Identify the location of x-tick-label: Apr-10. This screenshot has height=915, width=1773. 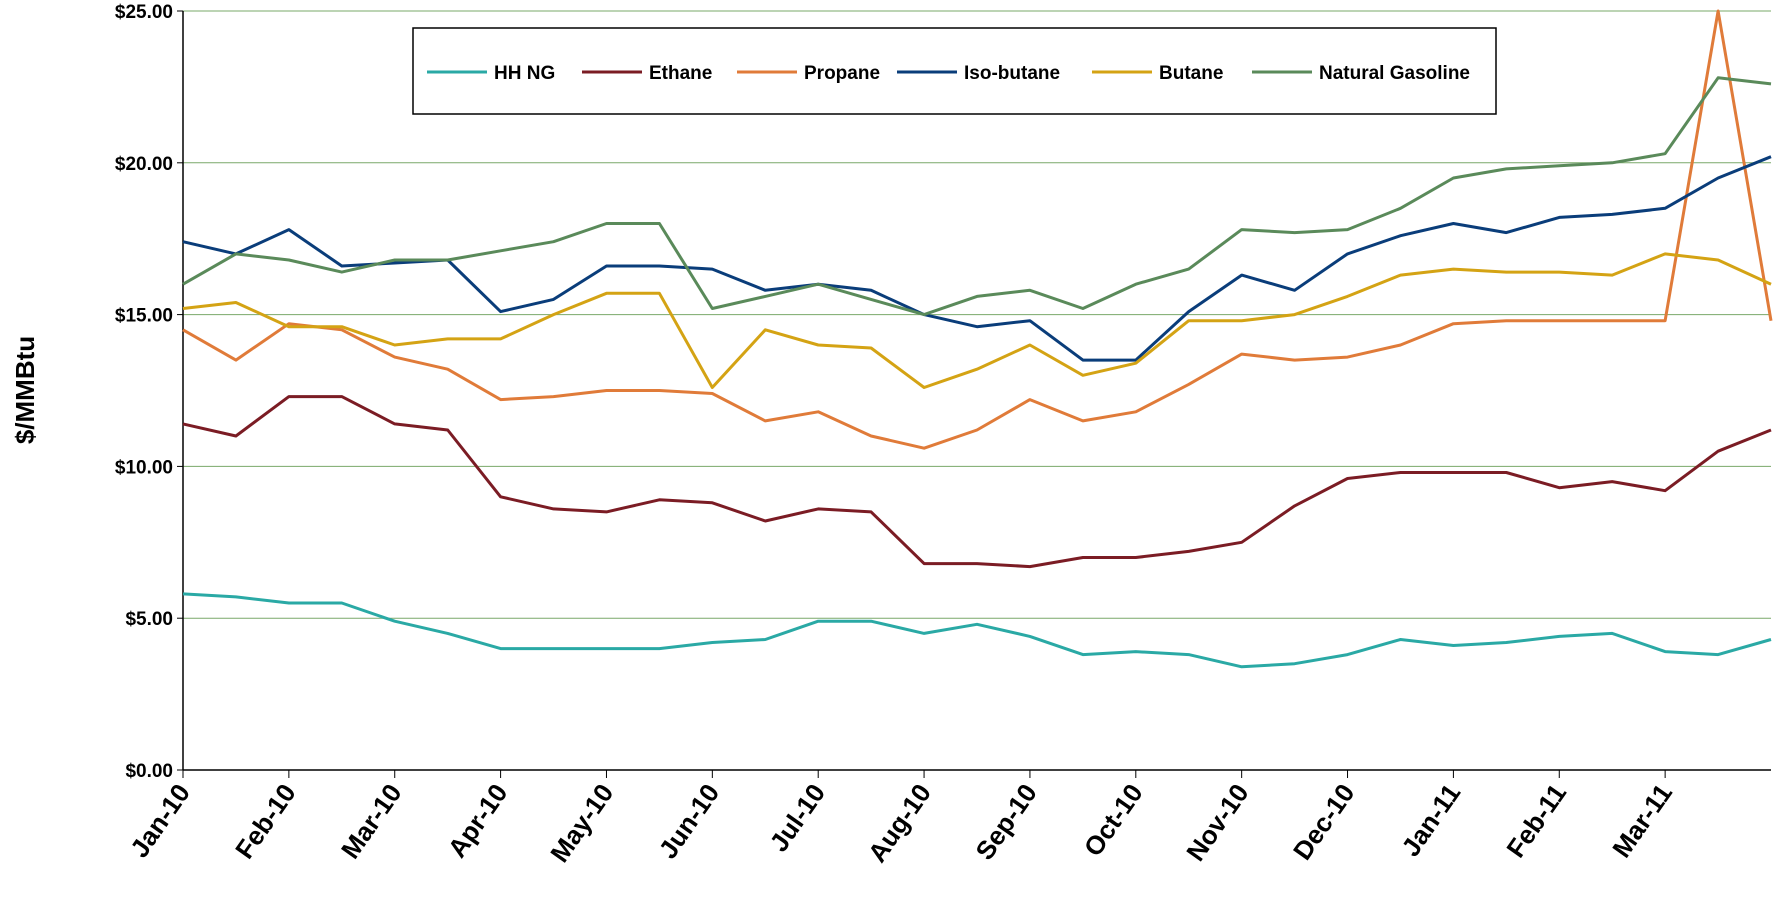
(478, 820).